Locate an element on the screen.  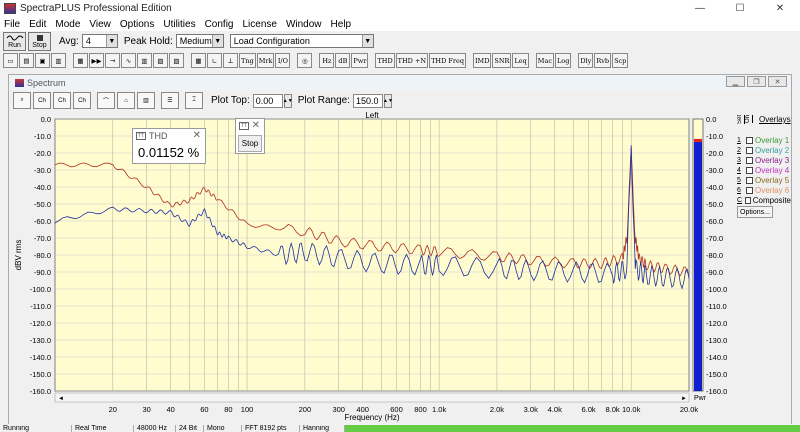
mac-button: Mac is located at coordinates (544, 60).